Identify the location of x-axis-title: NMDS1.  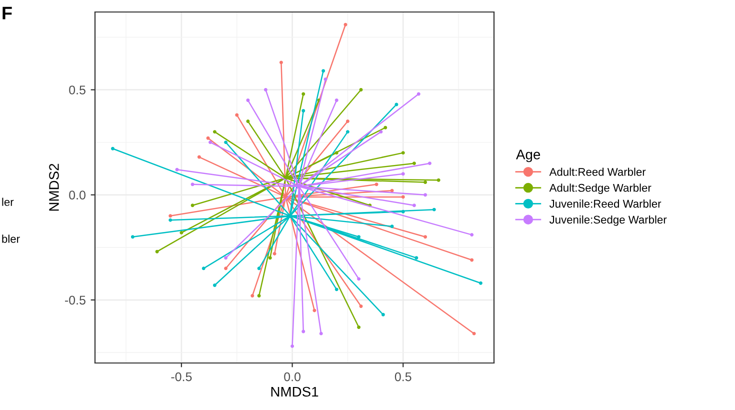
(294, 391).